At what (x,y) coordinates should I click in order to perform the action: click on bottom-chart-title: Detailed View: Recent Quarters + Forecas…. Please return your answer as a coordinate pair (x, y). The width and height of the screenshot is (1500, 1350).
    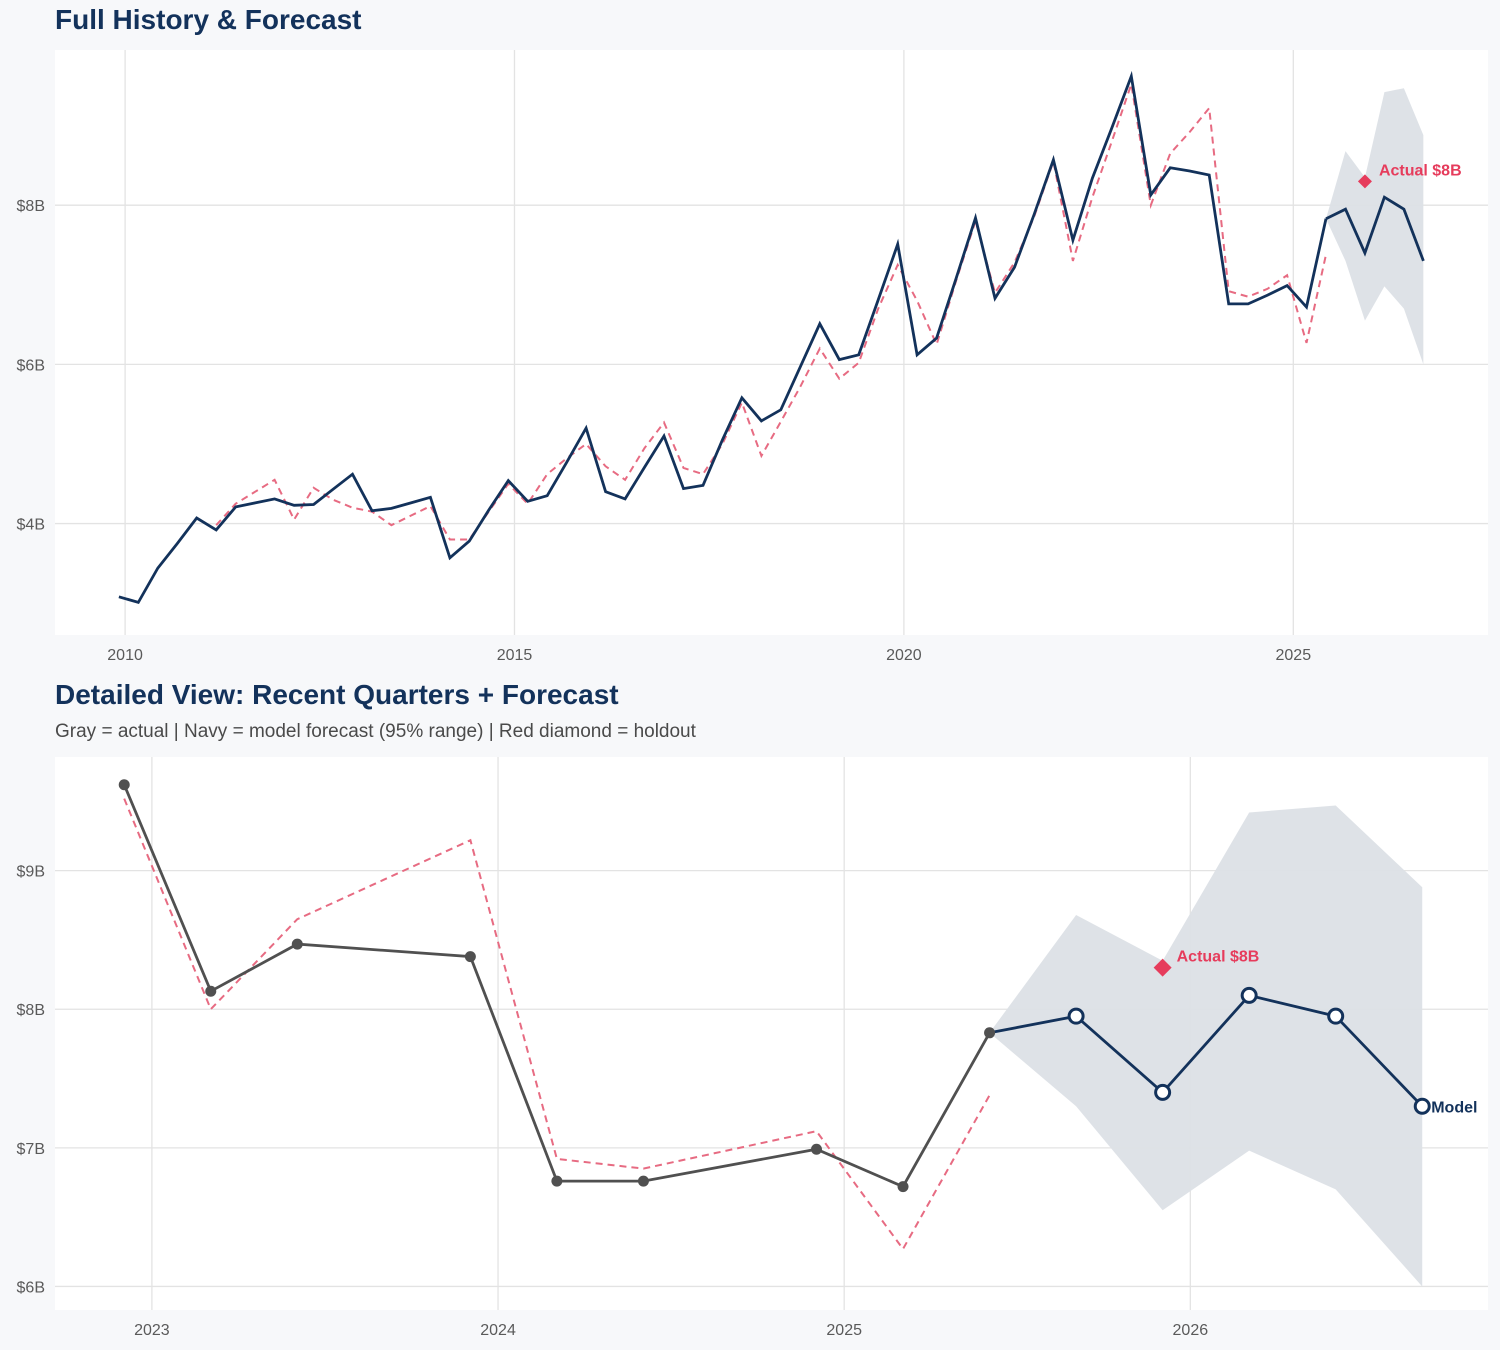
    Looking at the image, I should click on (337, 694).